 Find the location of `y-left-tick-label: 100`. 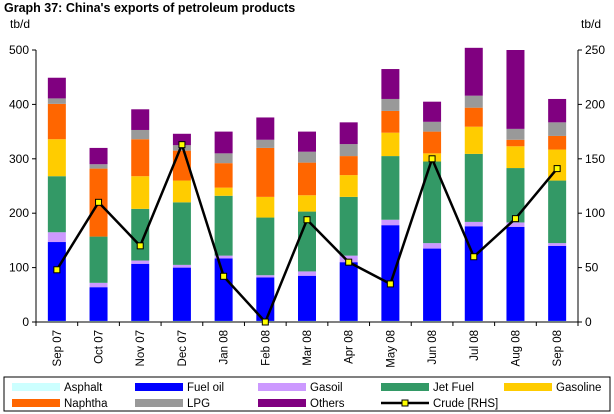

y-left-tick-label: 100 is located at coordinates (19, 268).